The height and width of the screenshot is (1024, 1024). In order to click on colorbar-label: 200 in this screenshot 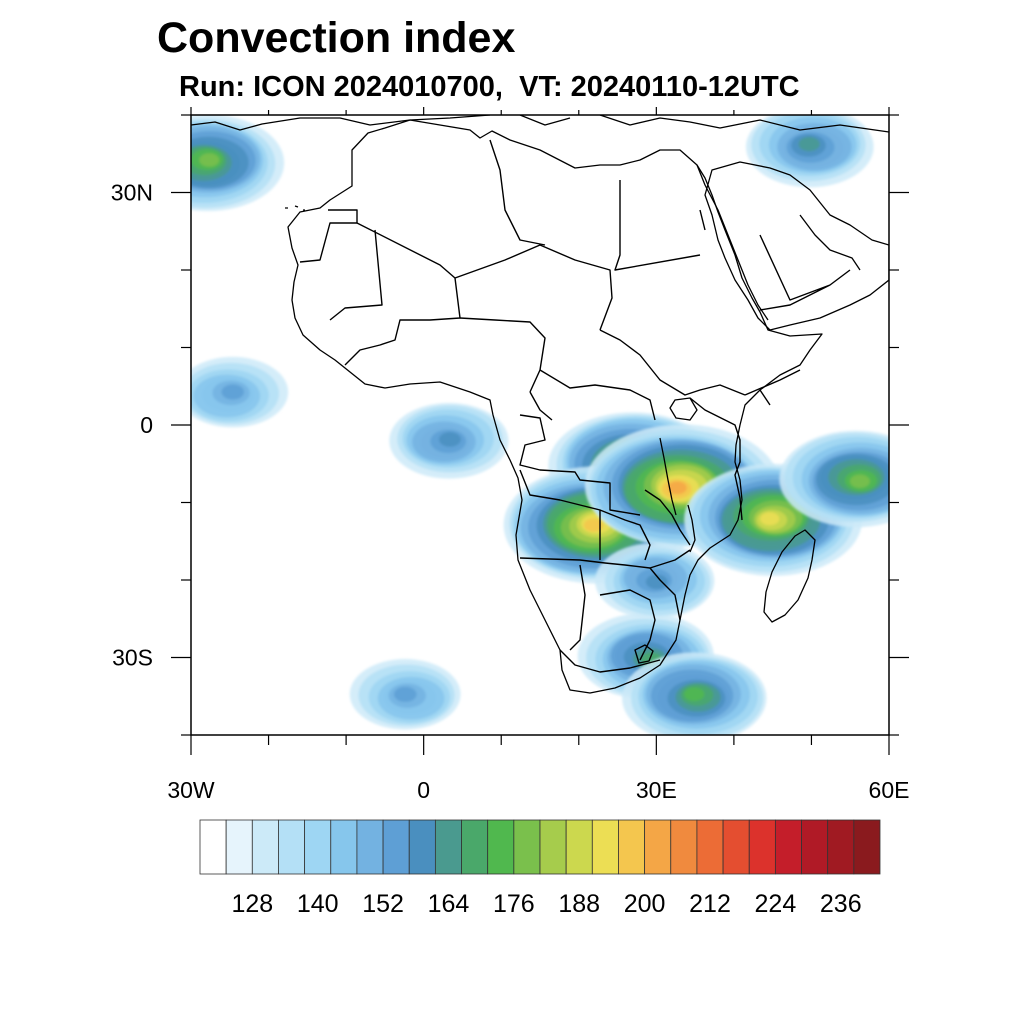, I will do `click(645, 904)`.